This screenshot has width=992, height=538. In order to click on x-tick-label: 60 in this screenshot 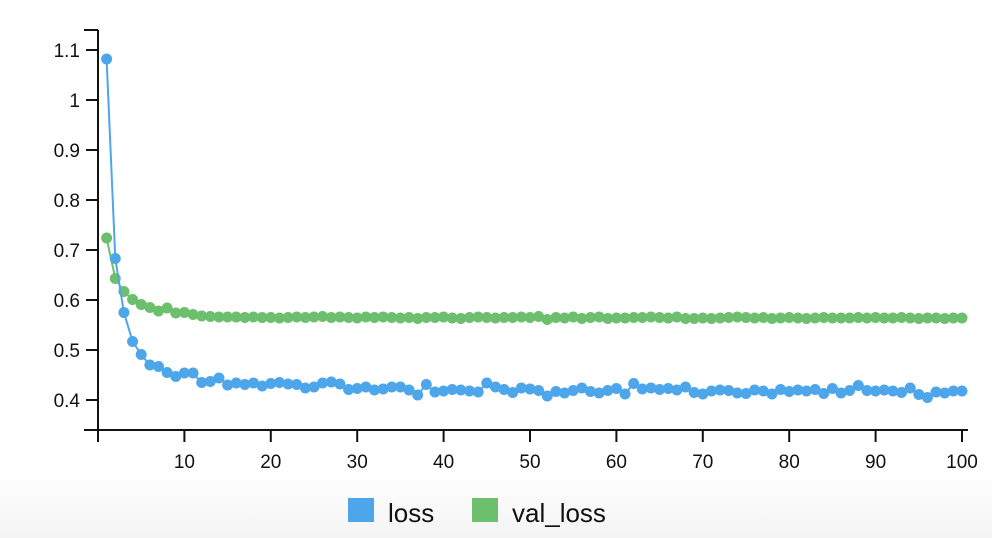, I will do `click(616, 462)`.